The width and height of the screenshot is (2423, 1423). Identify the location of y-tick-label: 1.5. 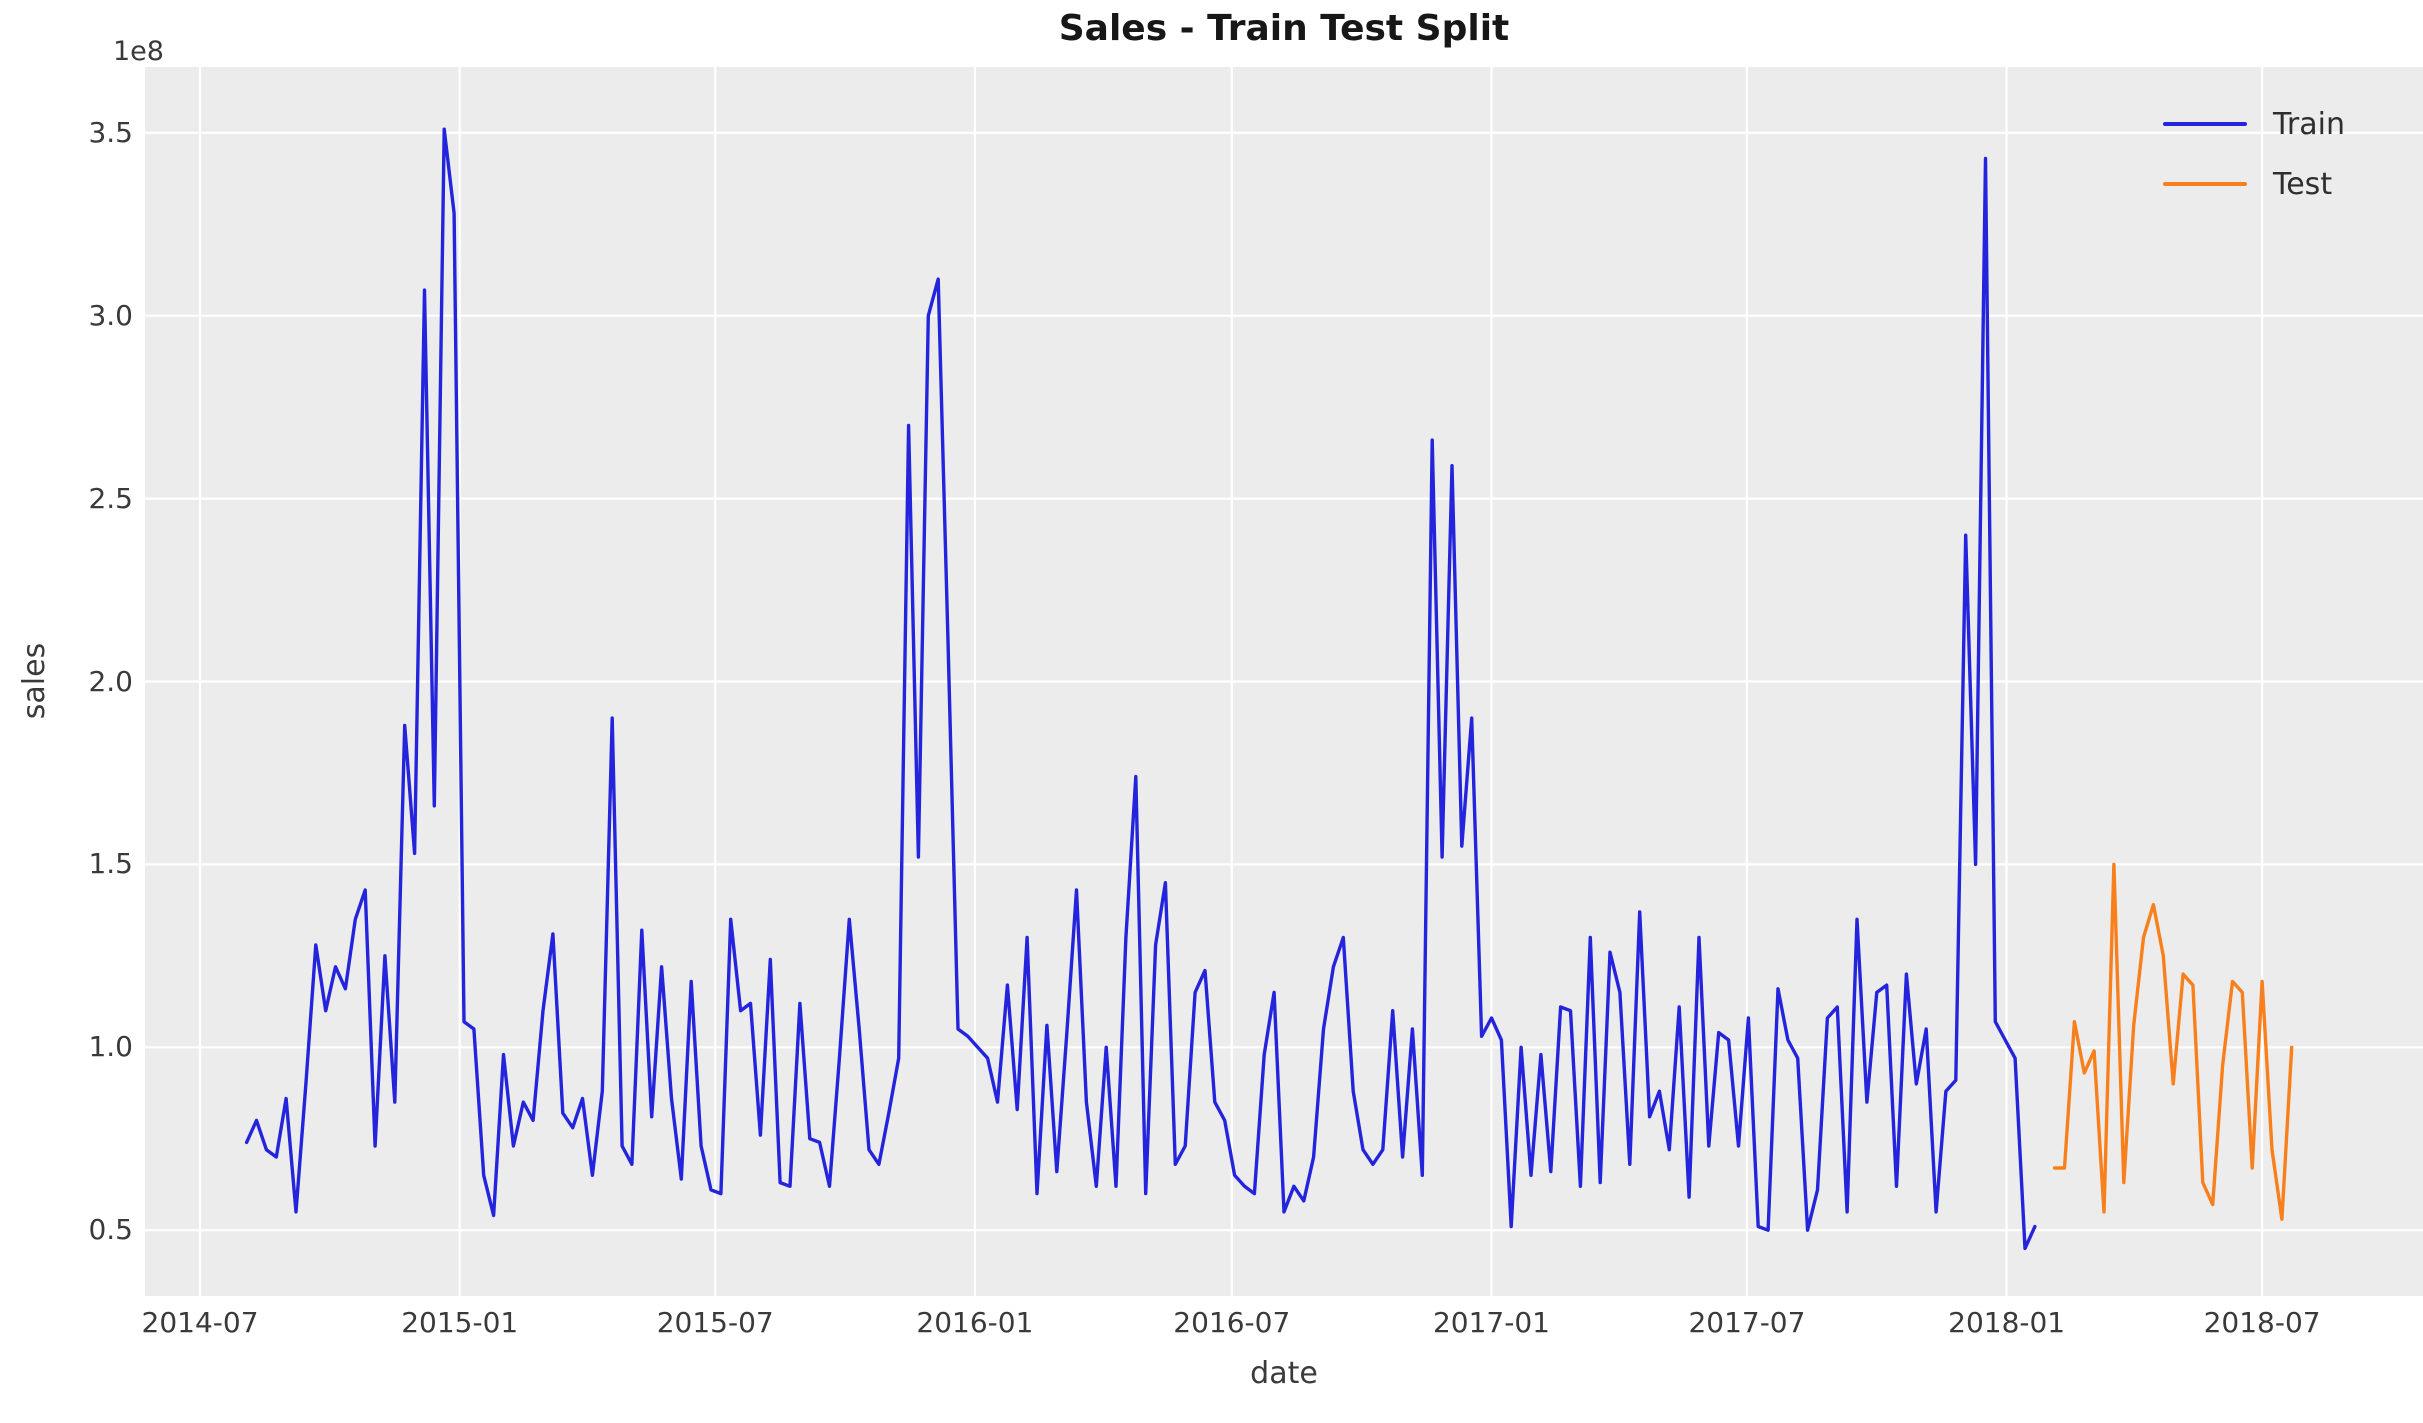
(110, 864).